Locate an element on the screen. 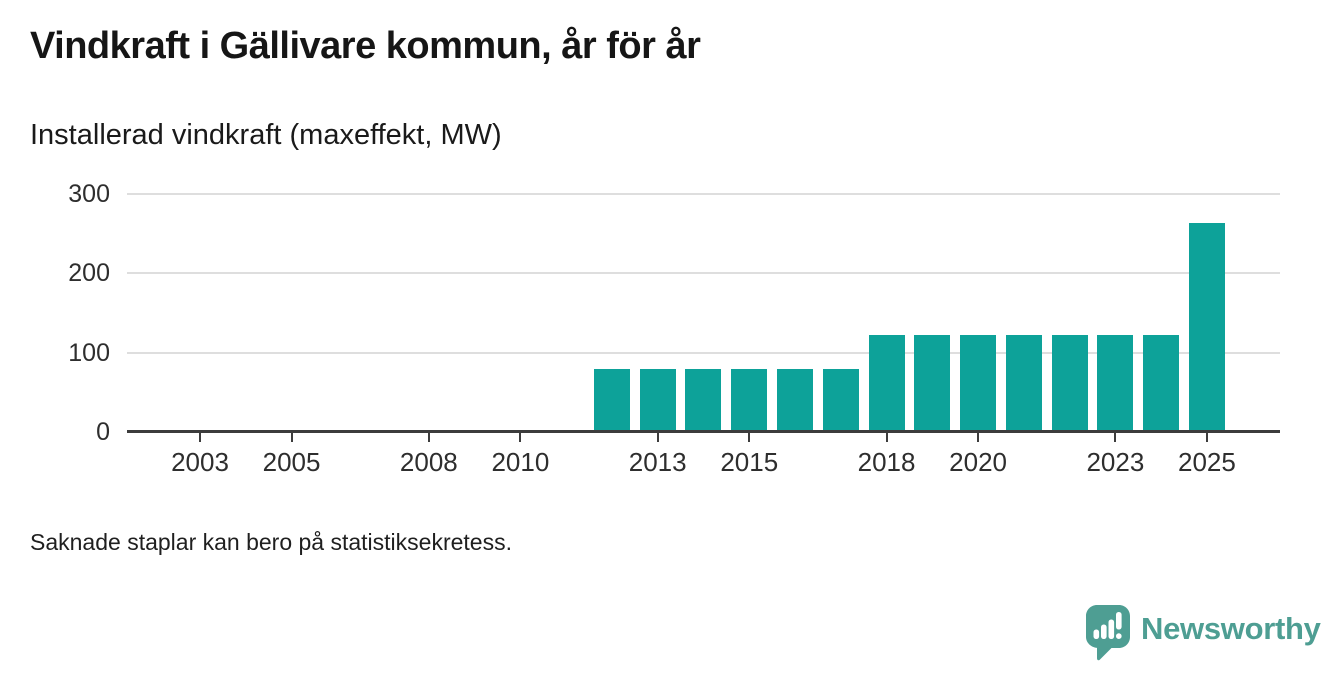 The image size is (1340, 685). newsworthy-speech-bubble-bar-chart-icon is located at coordinates (1108, 633).